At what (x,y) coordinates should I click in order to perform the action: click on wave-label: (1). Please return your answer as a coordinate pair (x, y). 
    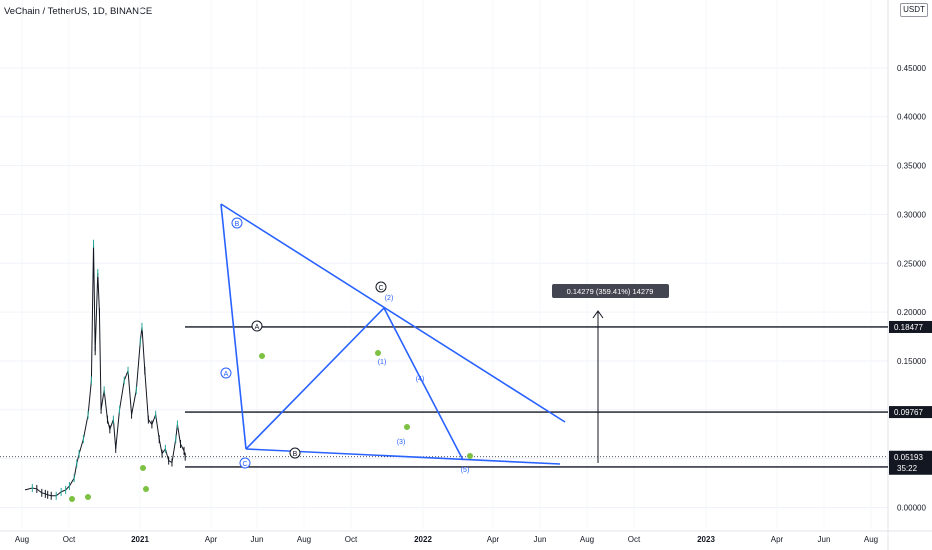
    Looking at the image, I should click on (382, 362).